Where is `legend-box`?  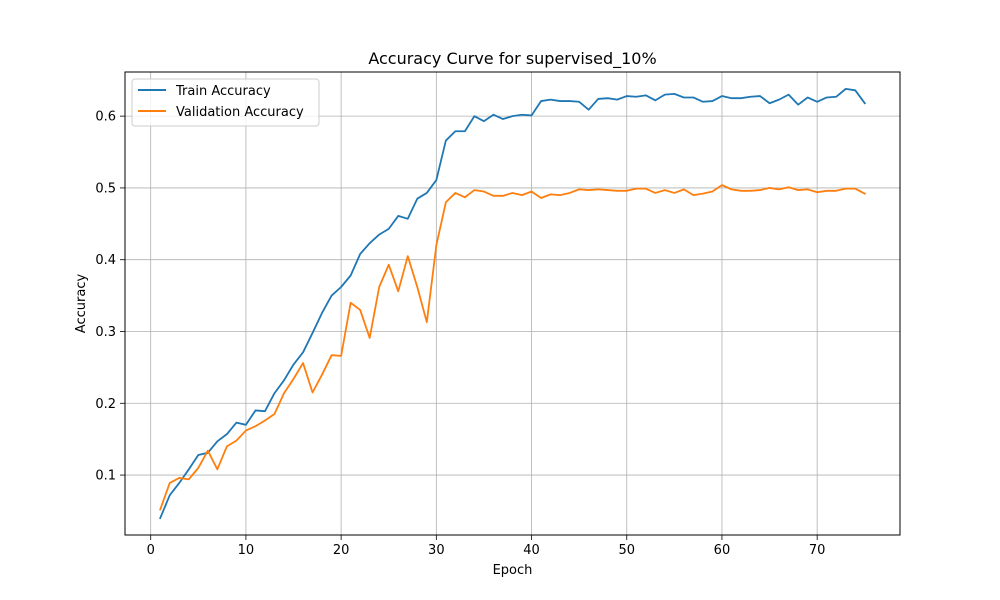 legend-box is located at coordinates (225, 102).